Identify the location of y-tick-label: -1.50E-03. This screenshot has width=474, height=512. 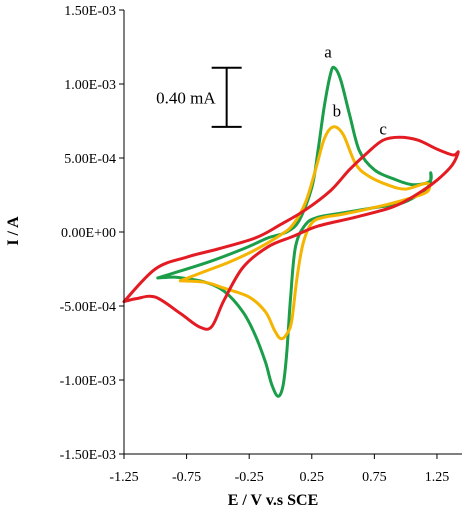
(88, 455).